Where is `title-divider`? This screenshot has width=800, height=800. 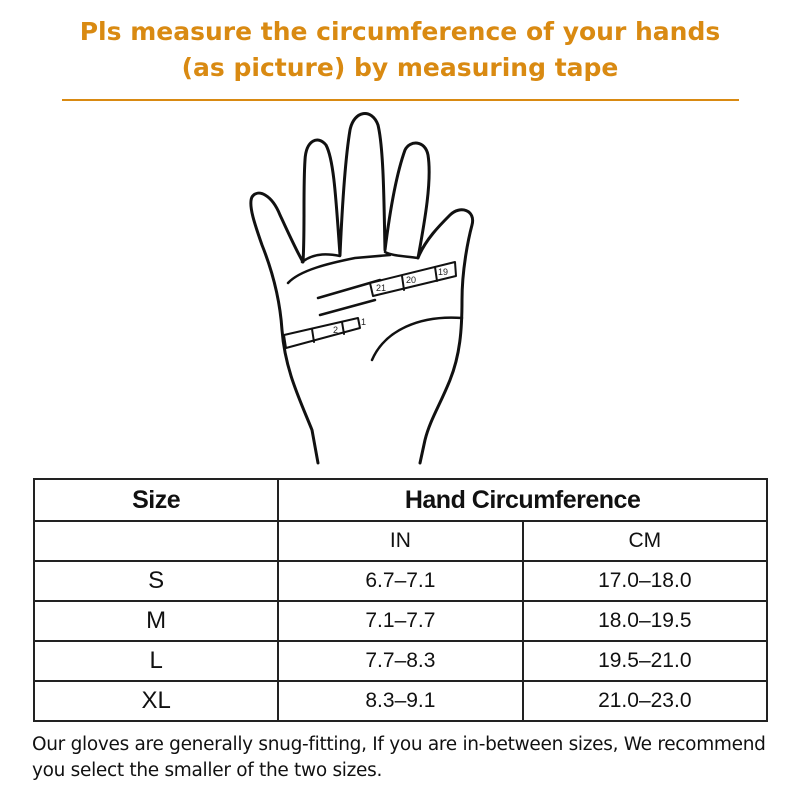
title-divider is located at coordinates (400, 100).